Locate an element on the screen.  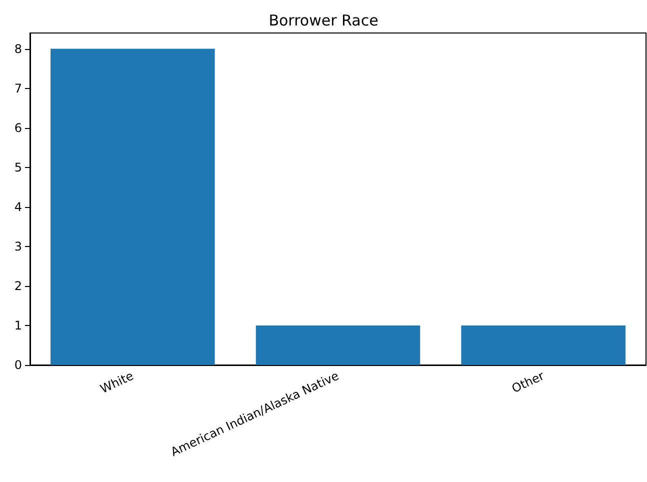
y-tick-label: 5 is located at coordinates (18, 167).